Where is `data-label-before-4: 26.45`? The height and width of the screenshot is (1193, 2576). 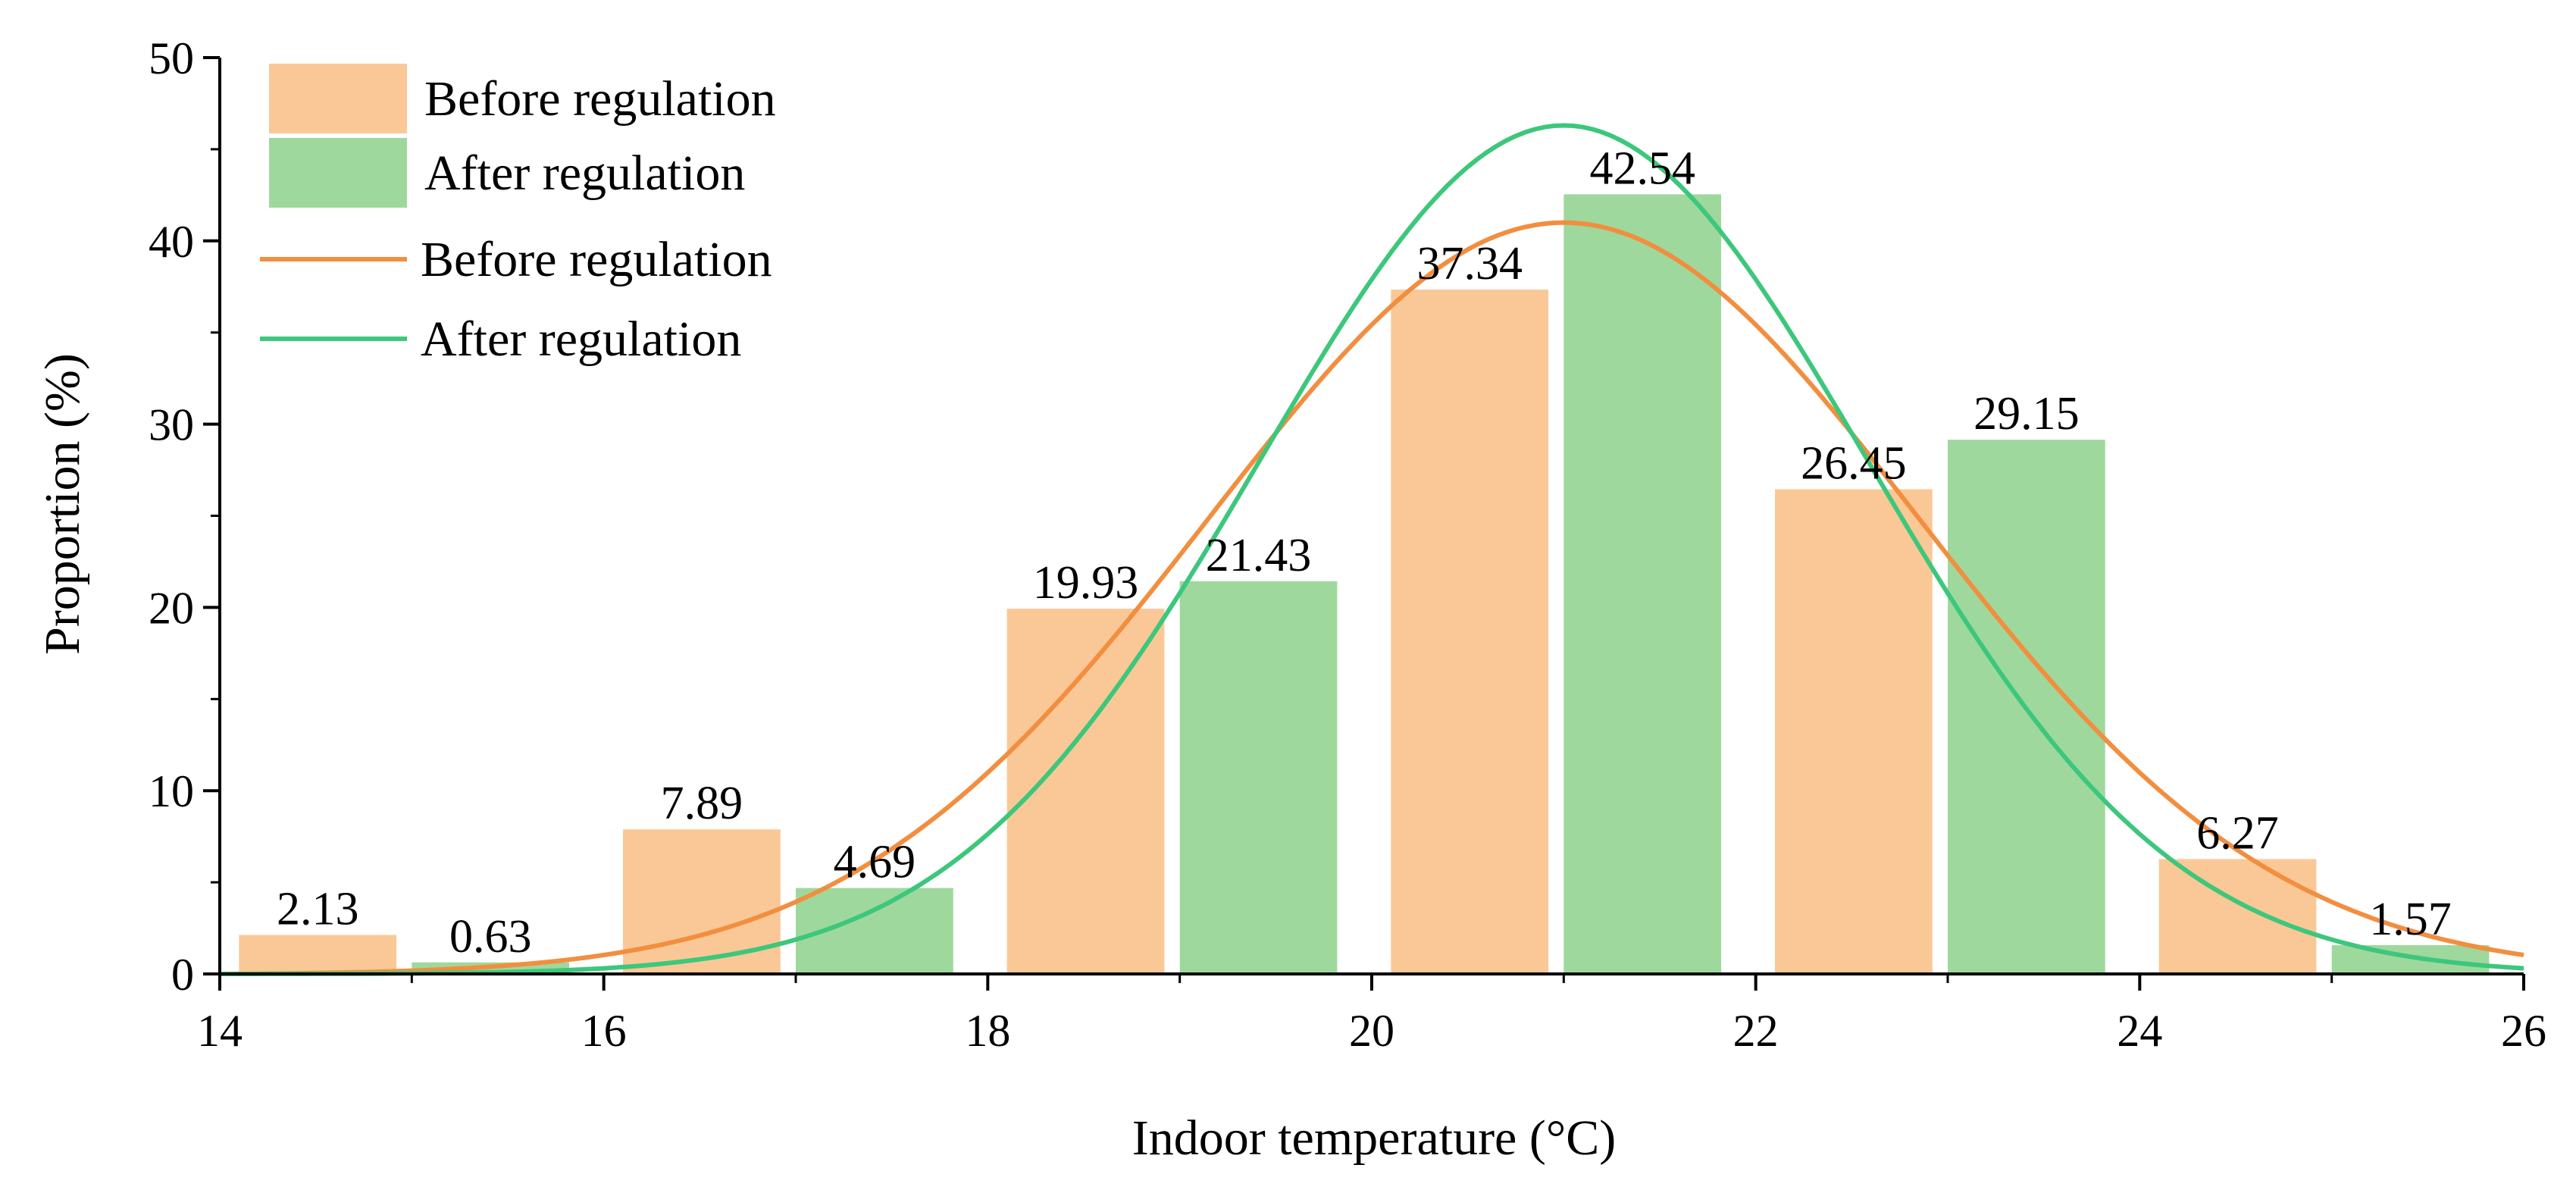 data-label-before-4: 26.45 is located at coordinates (1854, 463).